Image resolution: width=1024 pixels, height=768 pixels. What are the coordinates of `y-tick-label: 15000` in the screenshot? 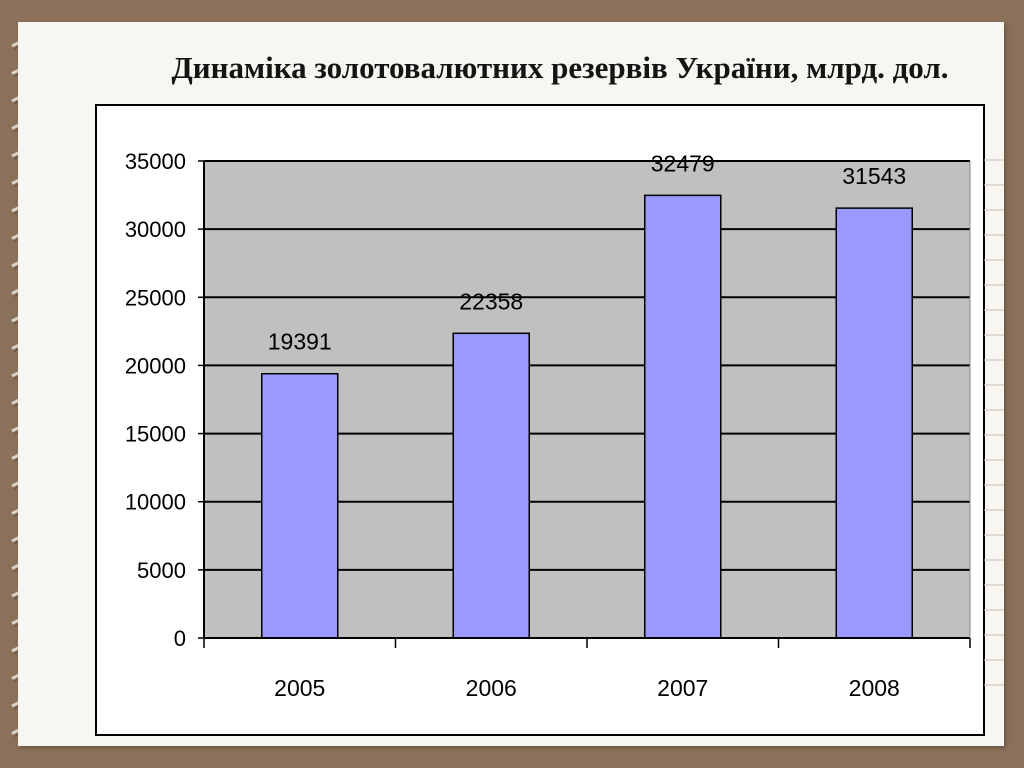 It's located at (155, 434).